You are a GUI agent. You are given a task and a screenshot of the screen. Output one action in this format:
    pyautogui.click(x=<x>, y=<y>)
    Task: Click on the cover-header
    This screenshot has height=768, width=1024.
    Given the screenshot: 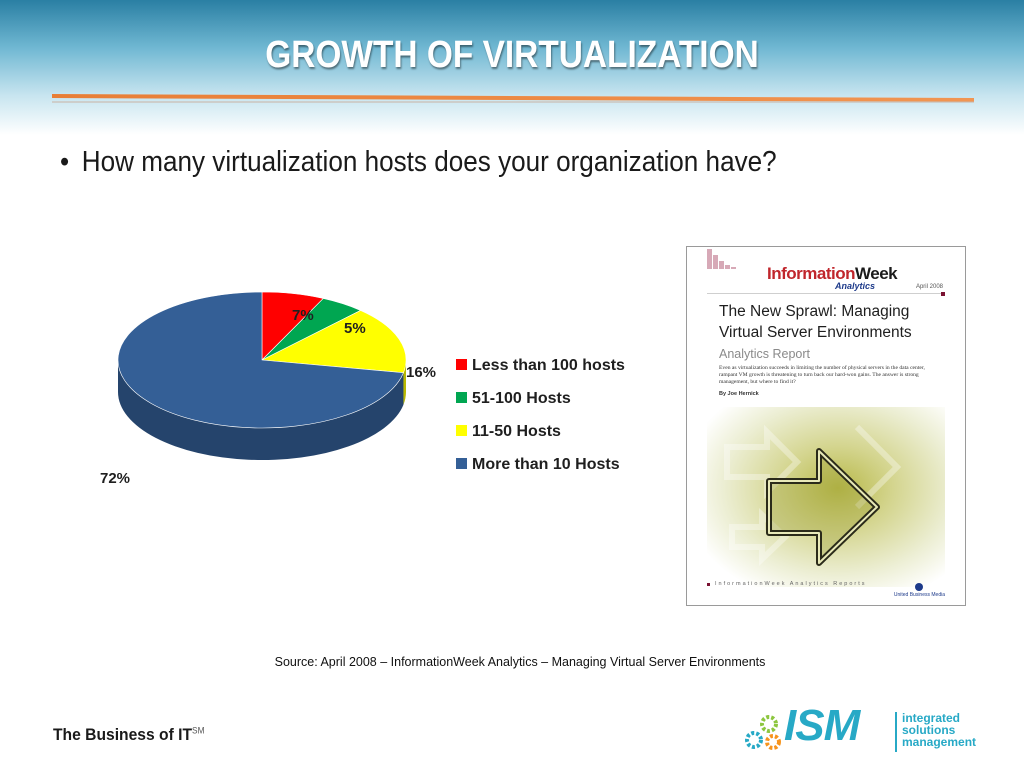 What is the action you would take?
    pyautogui.click(x=826, y=271)
    